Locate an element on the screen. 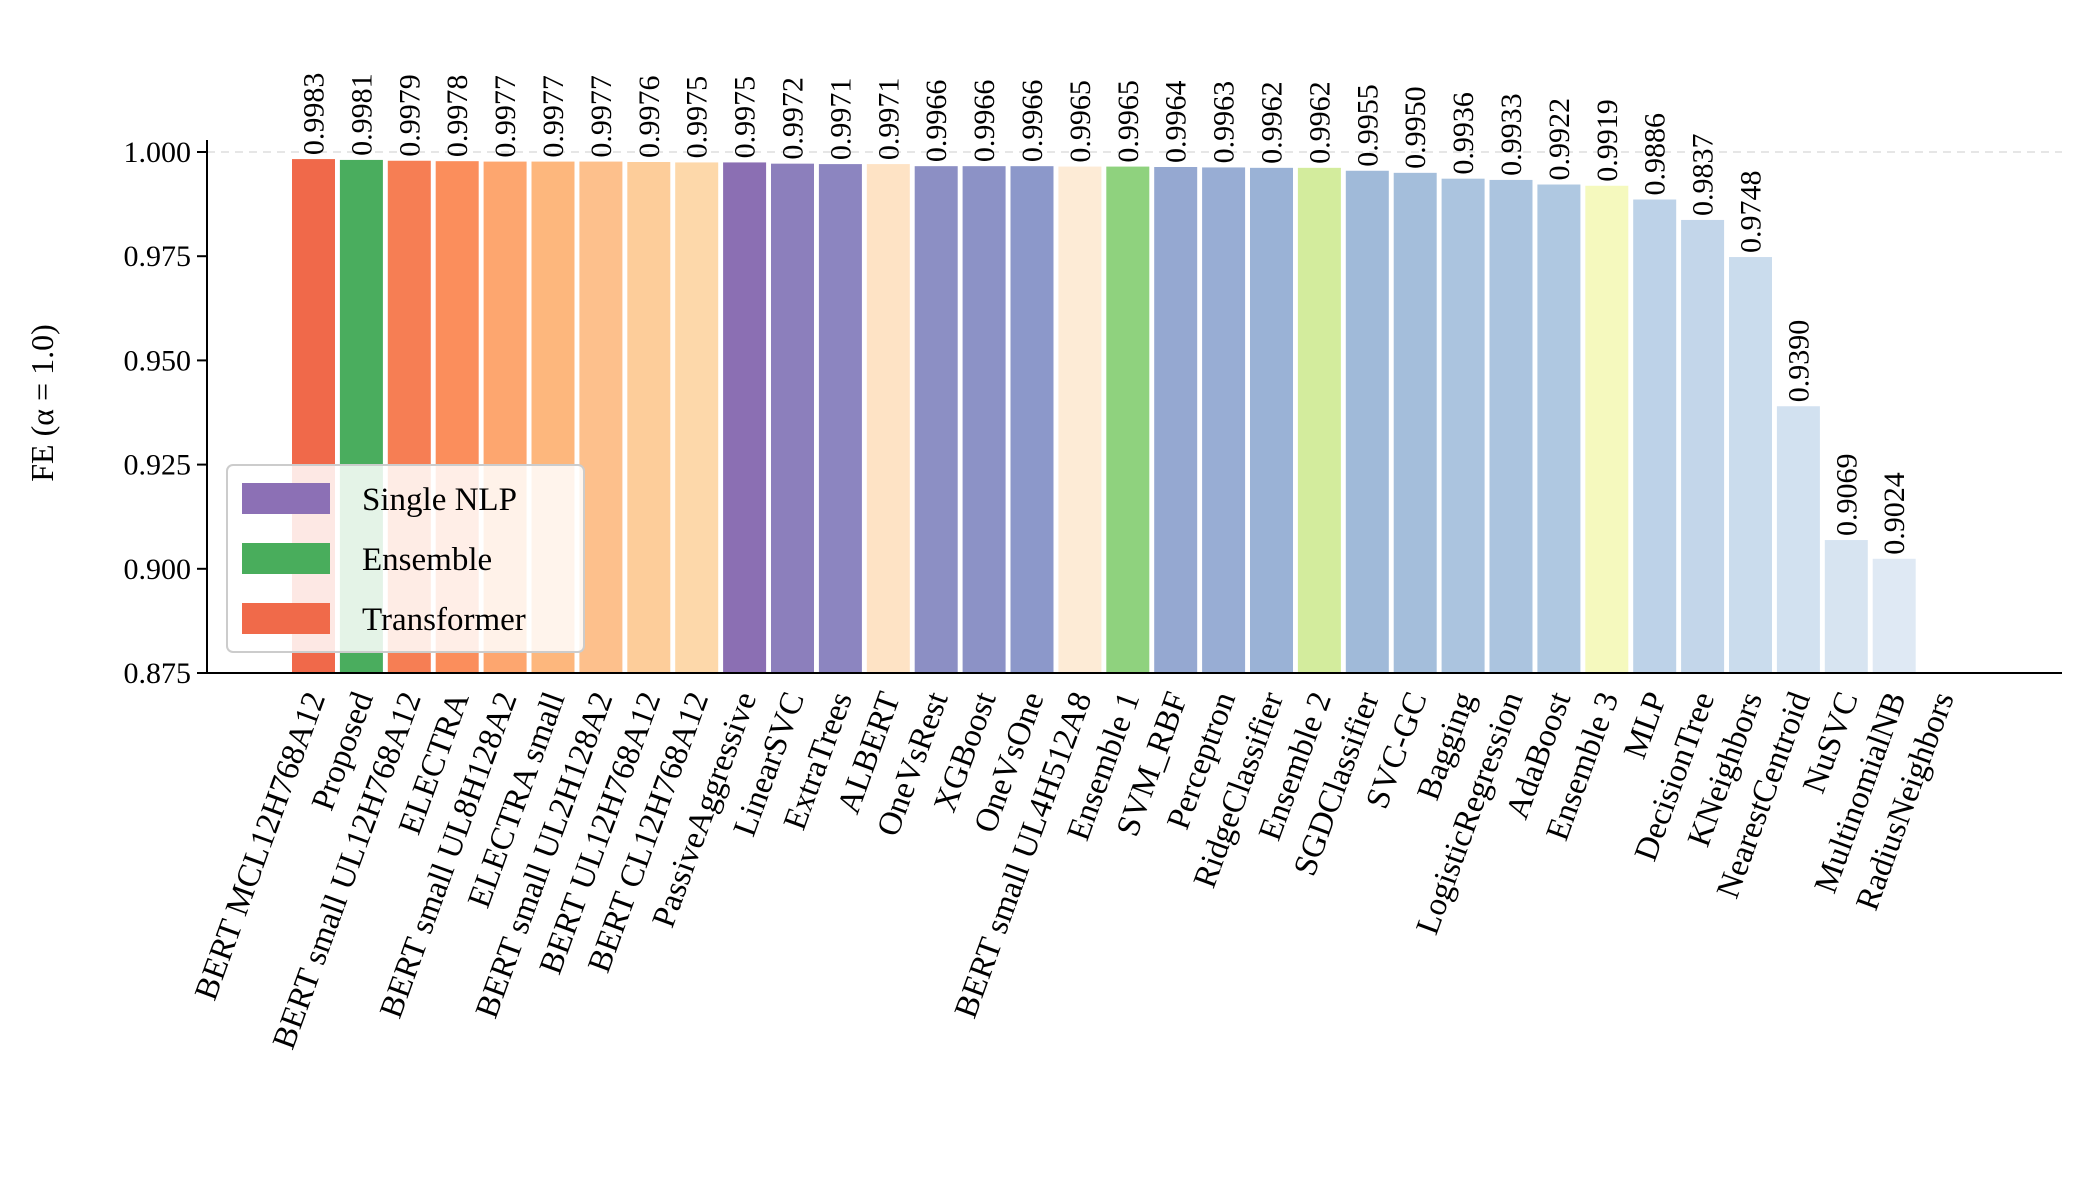 This screenshot has width=2100, height=1200. value-label: 0.9979 is located at coordinates (409, 115).